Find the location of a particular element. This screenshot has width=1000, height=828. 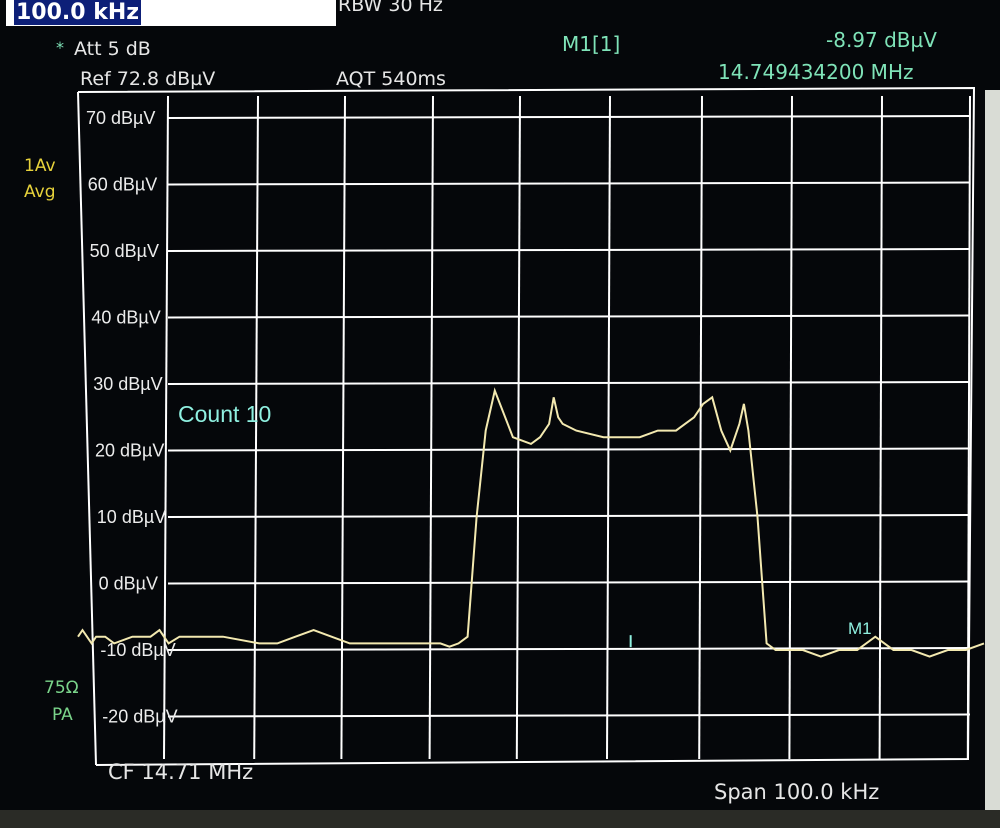

rbw-label: RBW 30 Hz is located at coordinates (390, 8).